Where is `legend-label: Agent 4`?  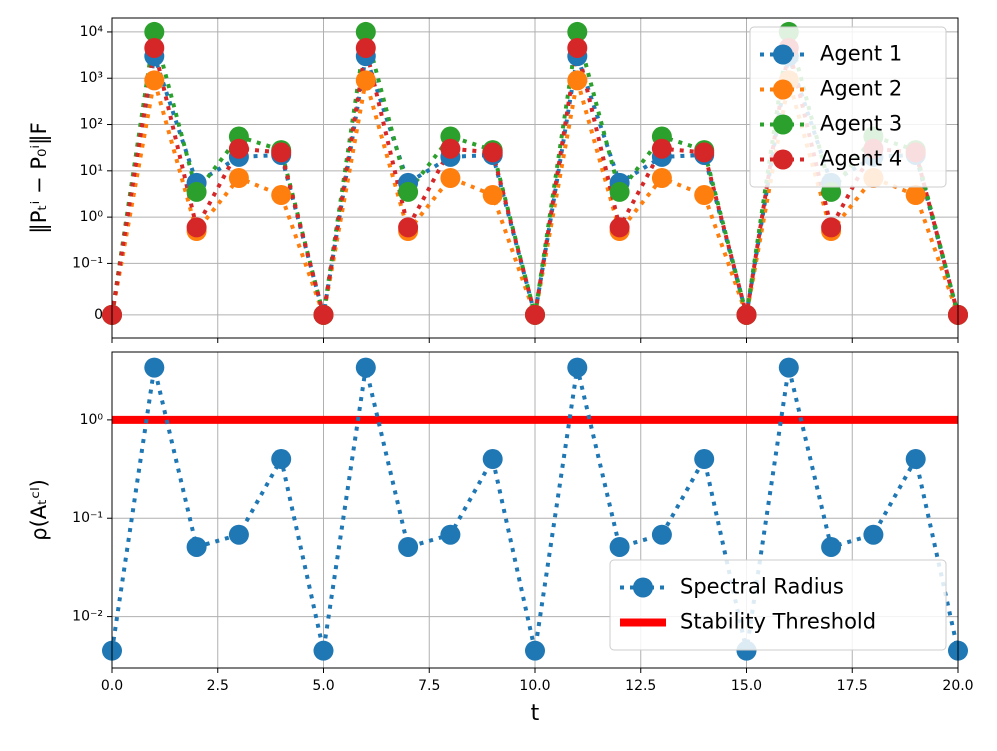 legend-label: Agent 4 is located at coordinates (861, 159).